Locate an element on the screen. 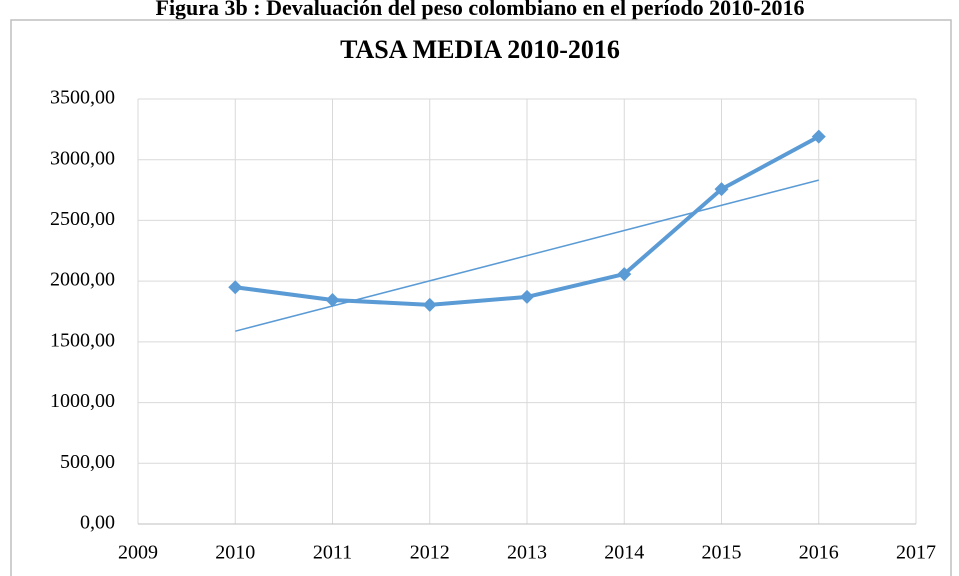 The image size is (959, 576). x-tick-label: 2012 is located at coordinates (430, 553).